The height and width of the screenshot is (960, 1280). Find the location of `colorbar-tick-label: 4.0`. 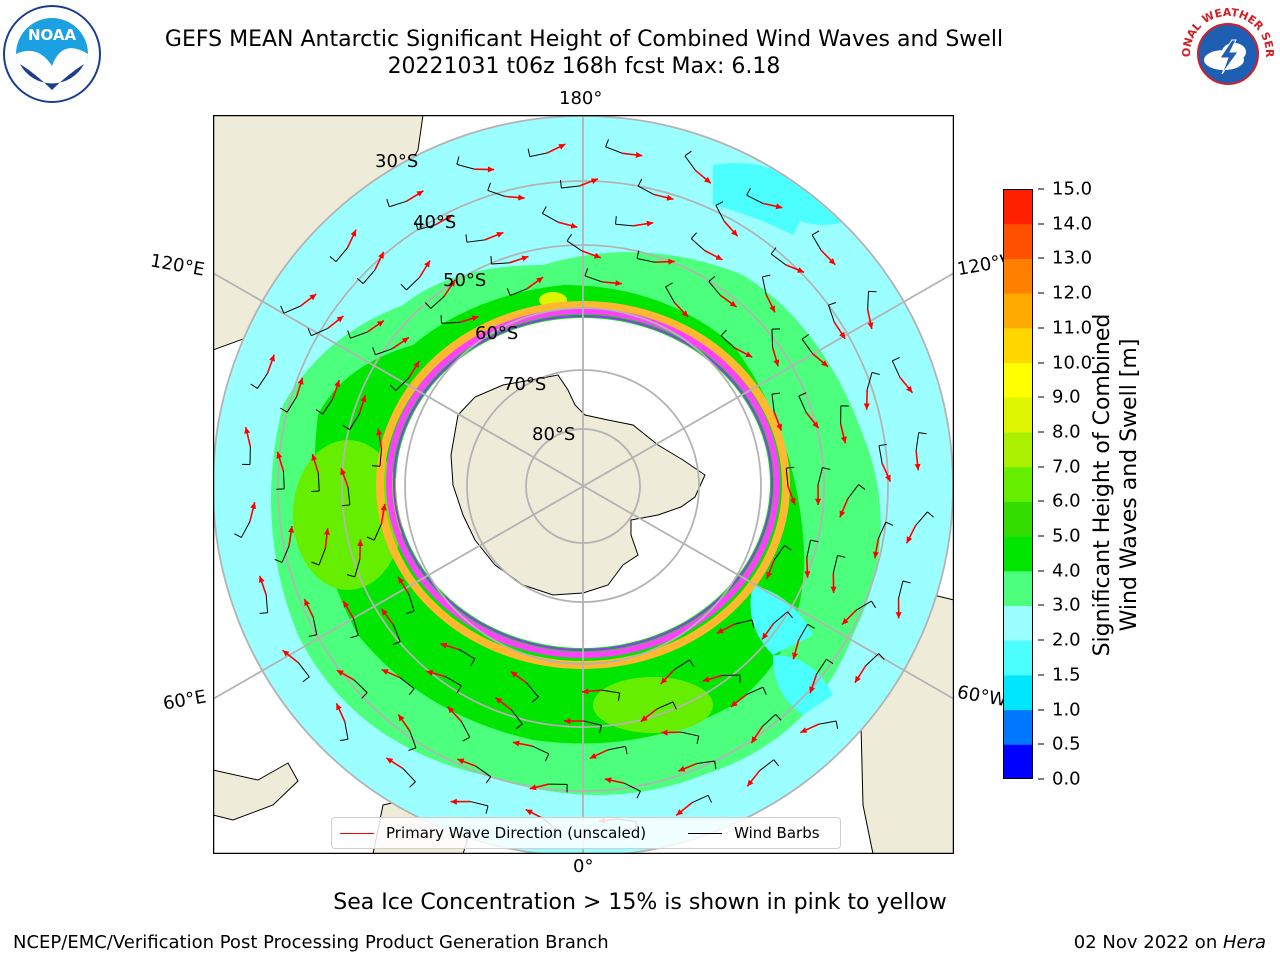

colorbar-tick-label: 4.0 is located at coordinates (1059, 570).